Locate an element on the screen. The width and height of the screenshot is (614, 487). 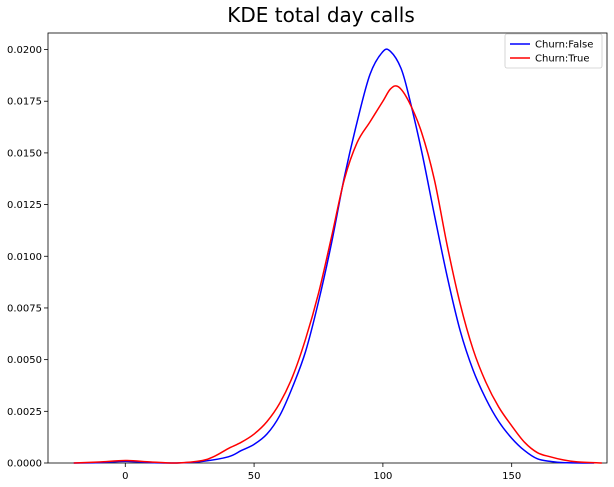
x-tick-label: 50 is located at coordinates (254, 476).